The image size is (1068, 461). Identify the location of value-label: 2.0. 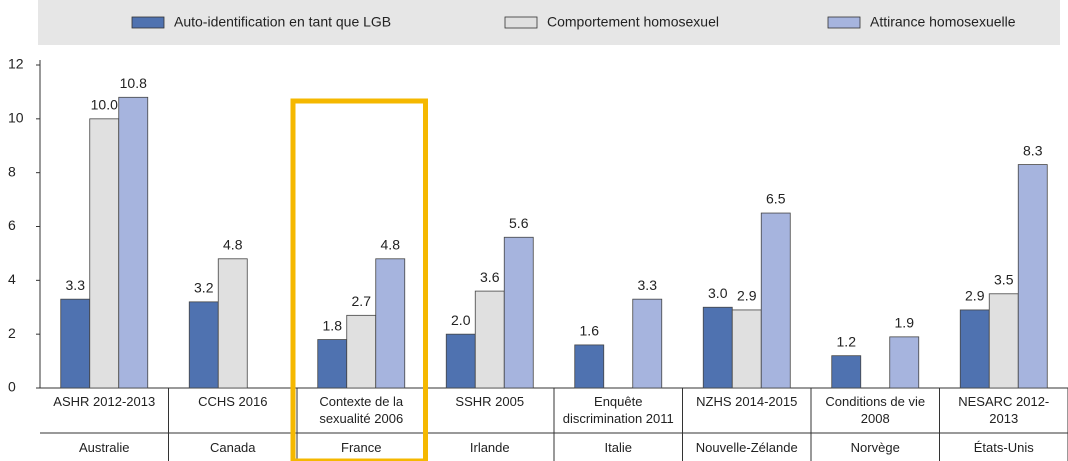
(461, 320).